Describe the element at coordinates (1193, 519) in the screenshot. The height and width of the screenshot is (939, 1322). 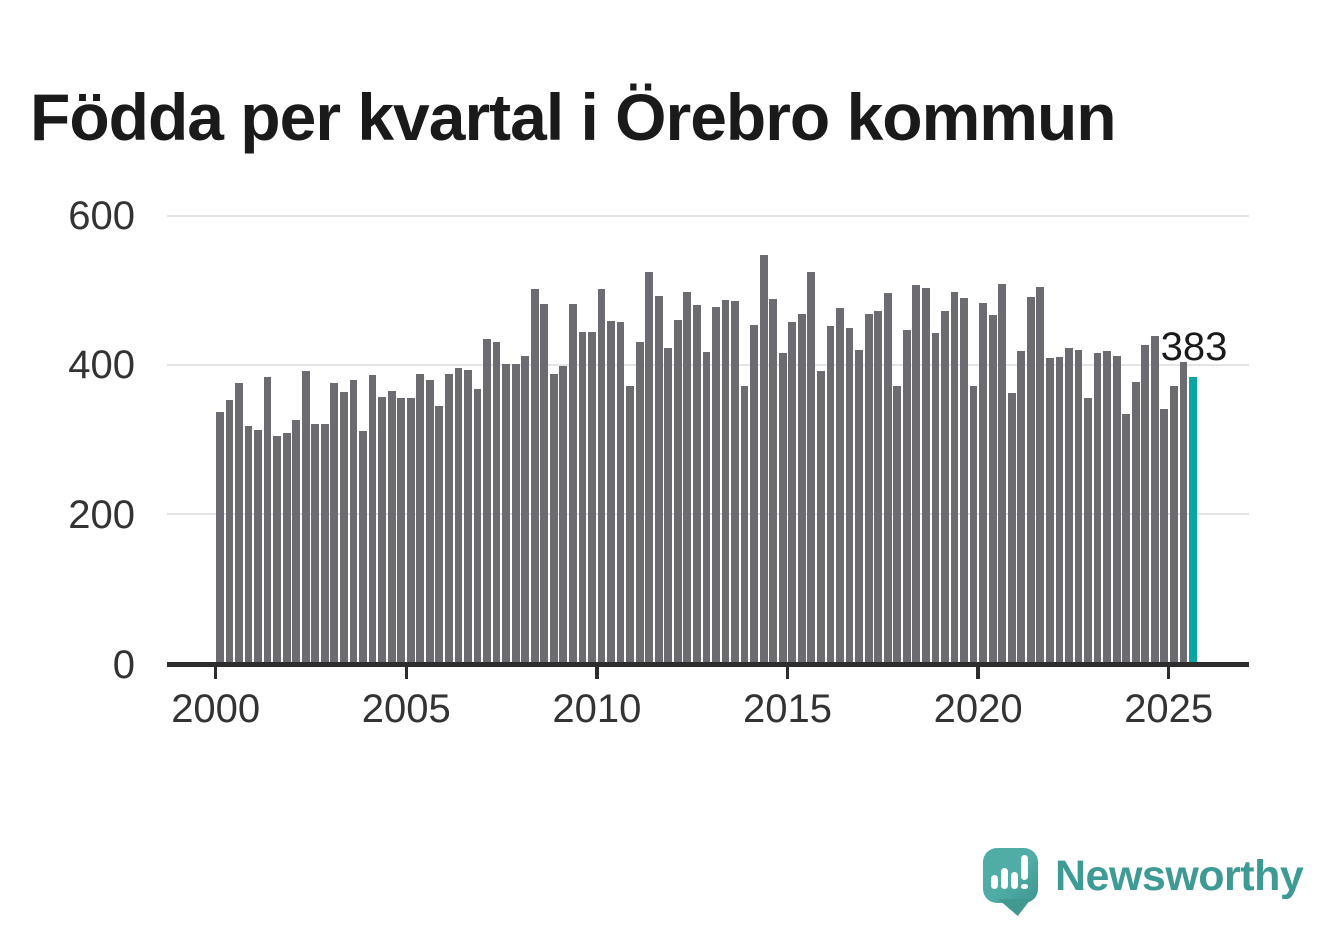
I see `bar-highlight` at that location.